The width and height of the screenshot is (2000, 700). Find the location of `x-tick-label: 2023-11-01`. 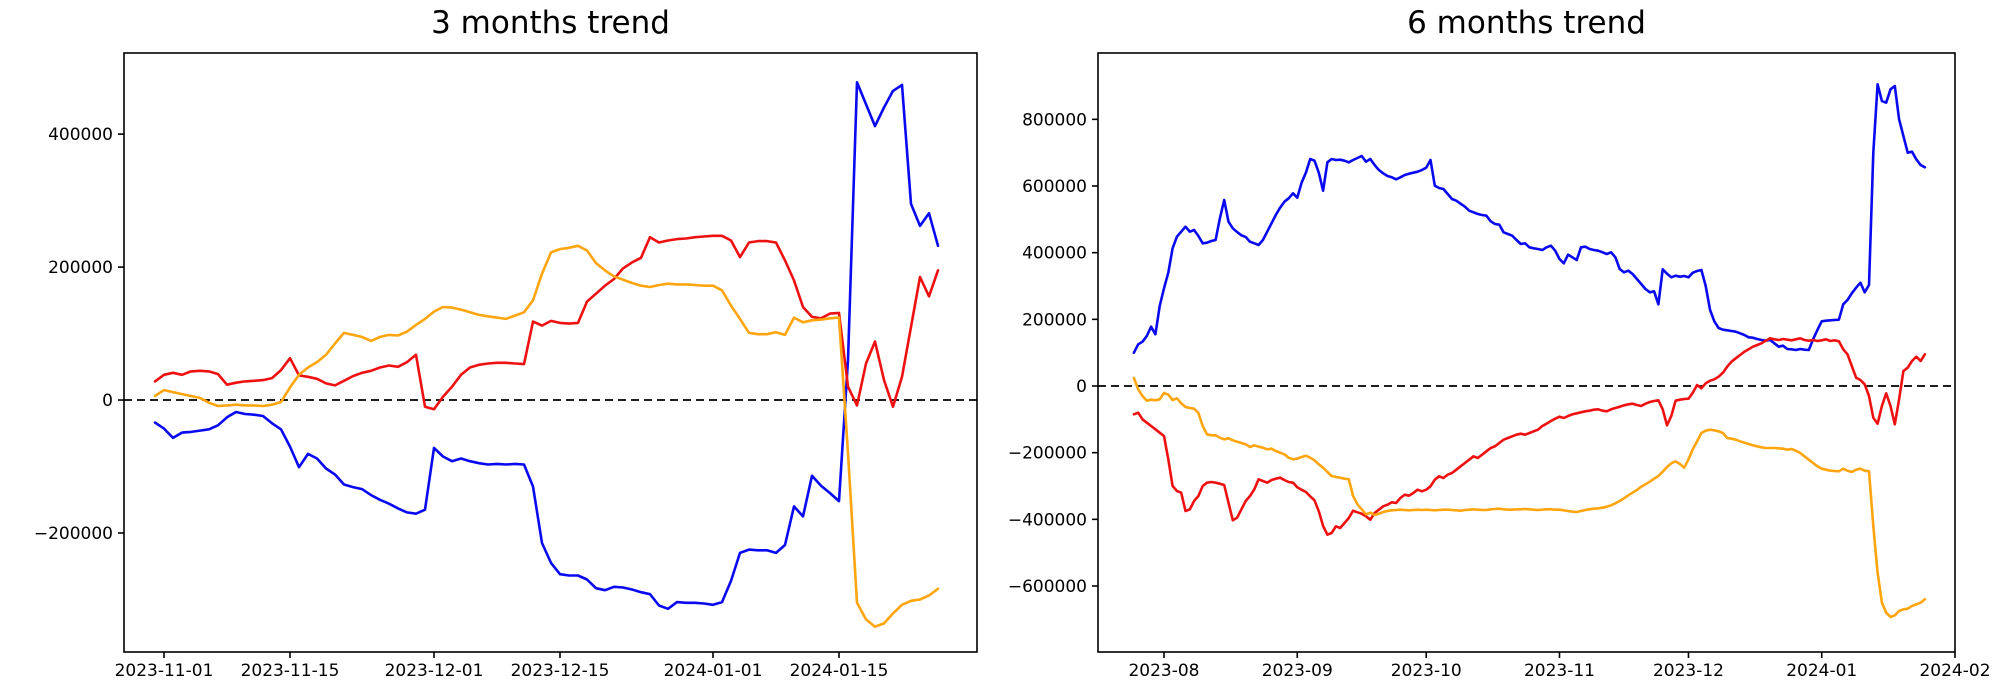

x-tick-label: 2023-11-01 is located at coordinates (164, 671).